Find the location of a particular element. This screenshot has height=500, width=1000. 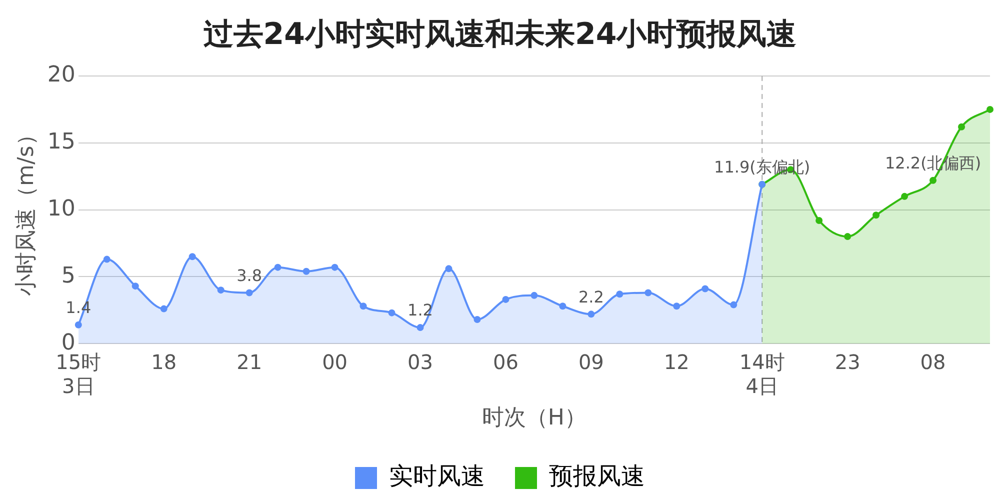

x-tick-label: 18 is located at coordinates (164, 362).